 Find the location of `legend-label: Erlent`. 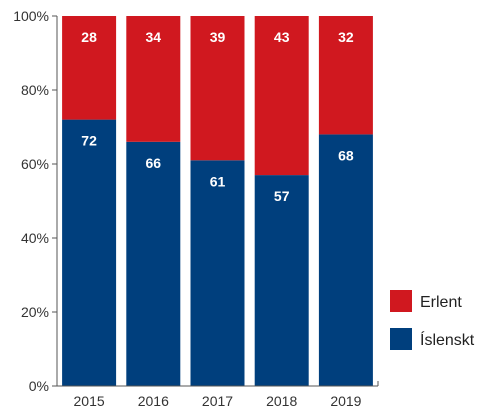

legend-label: Erlent is located at coordinates (441, 302).